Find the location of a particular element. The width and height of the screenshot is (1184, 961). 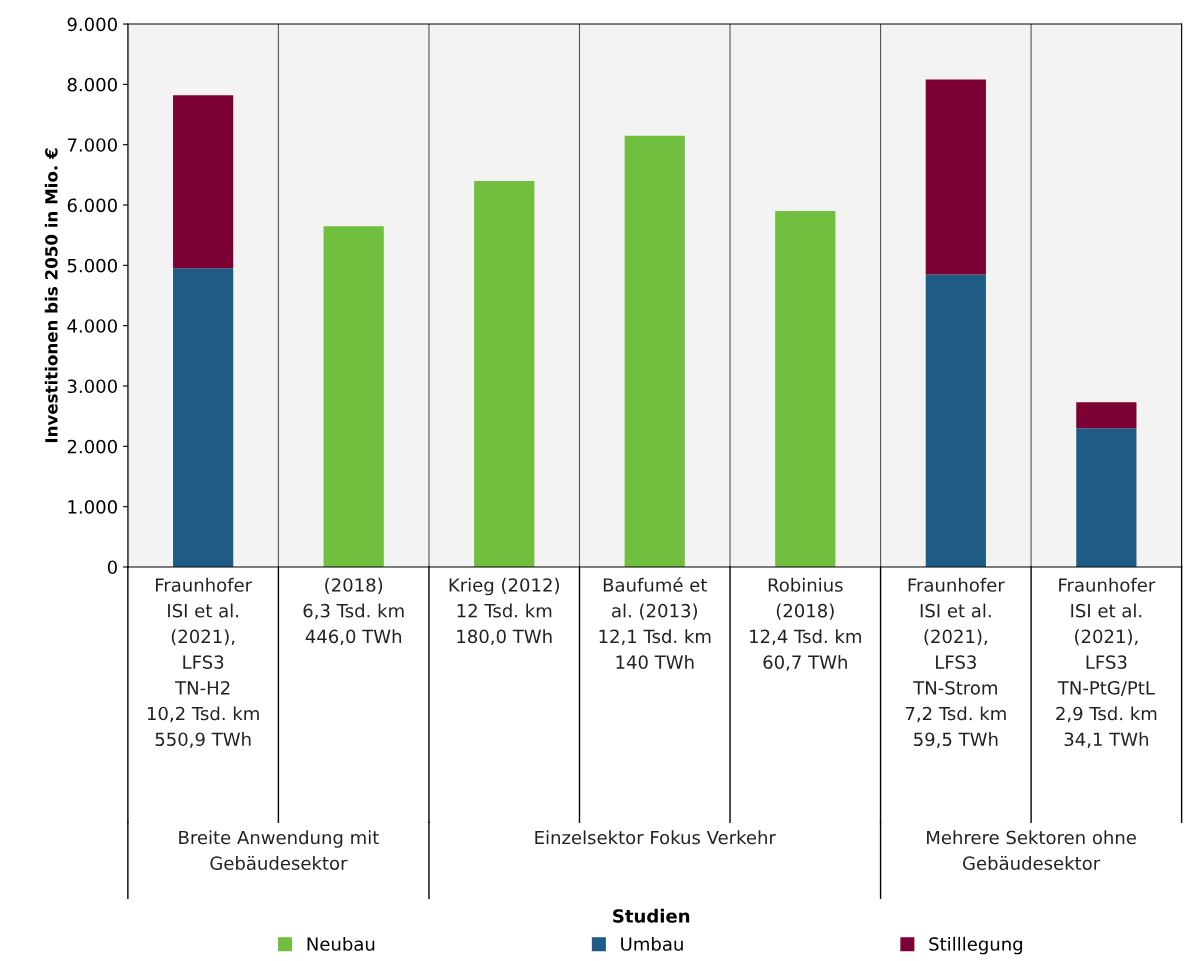

y-tick-label: 1.000 is located at coordinates (92, 507).